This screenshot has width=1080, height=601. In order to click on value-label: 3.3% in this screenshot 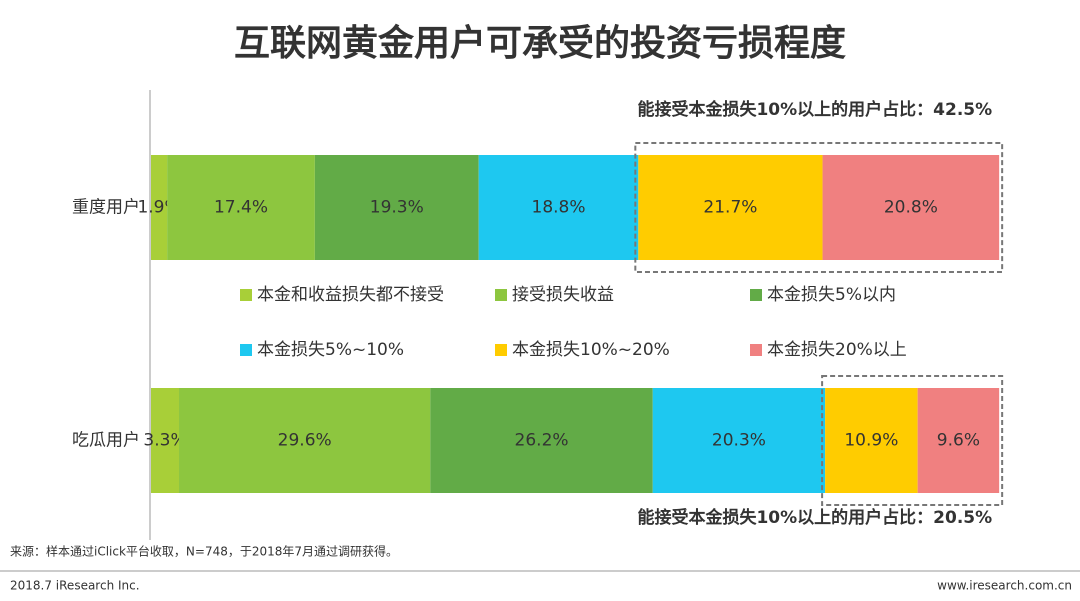, I will do `click(164, 441)`.